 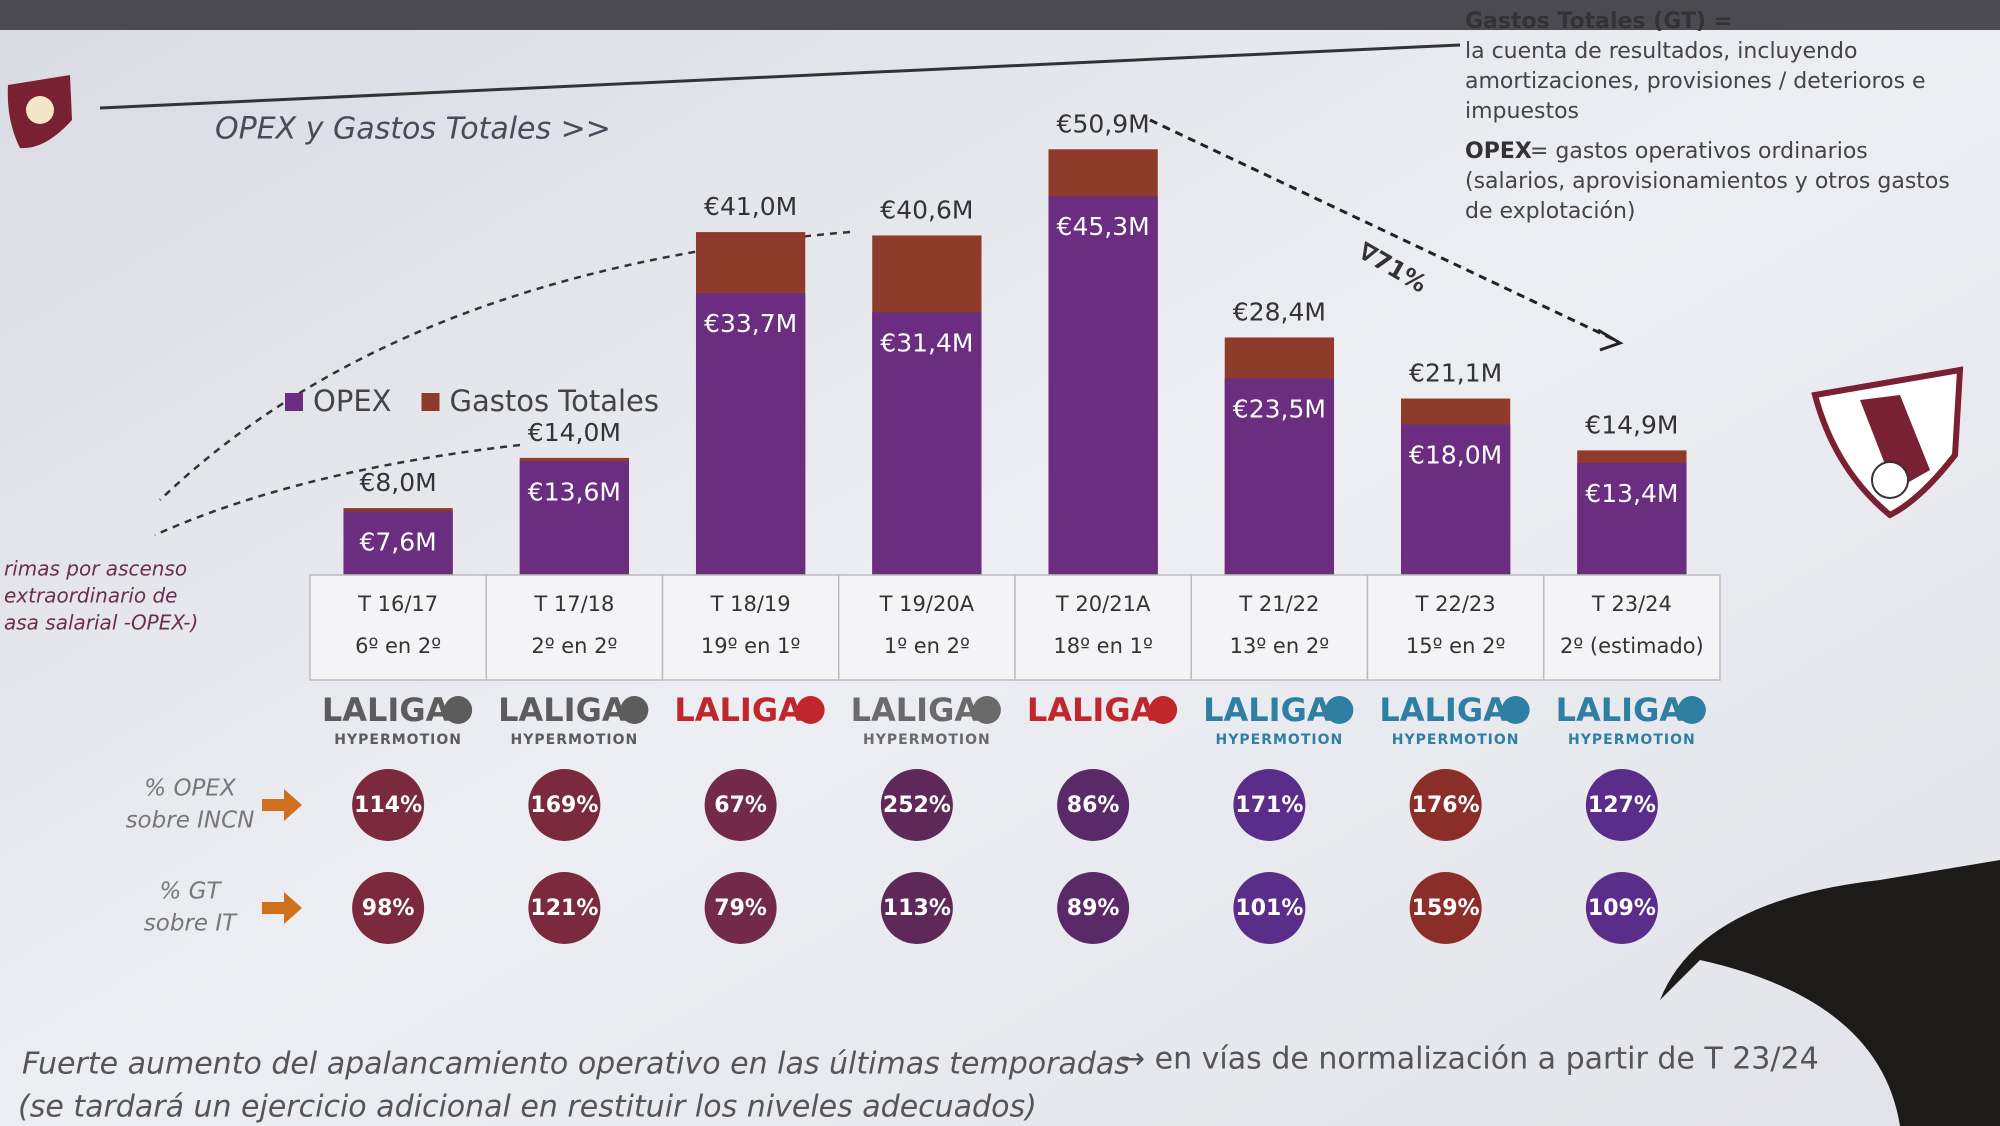 I want to click on rate-label: 127%, so click(x=1622, y=805).